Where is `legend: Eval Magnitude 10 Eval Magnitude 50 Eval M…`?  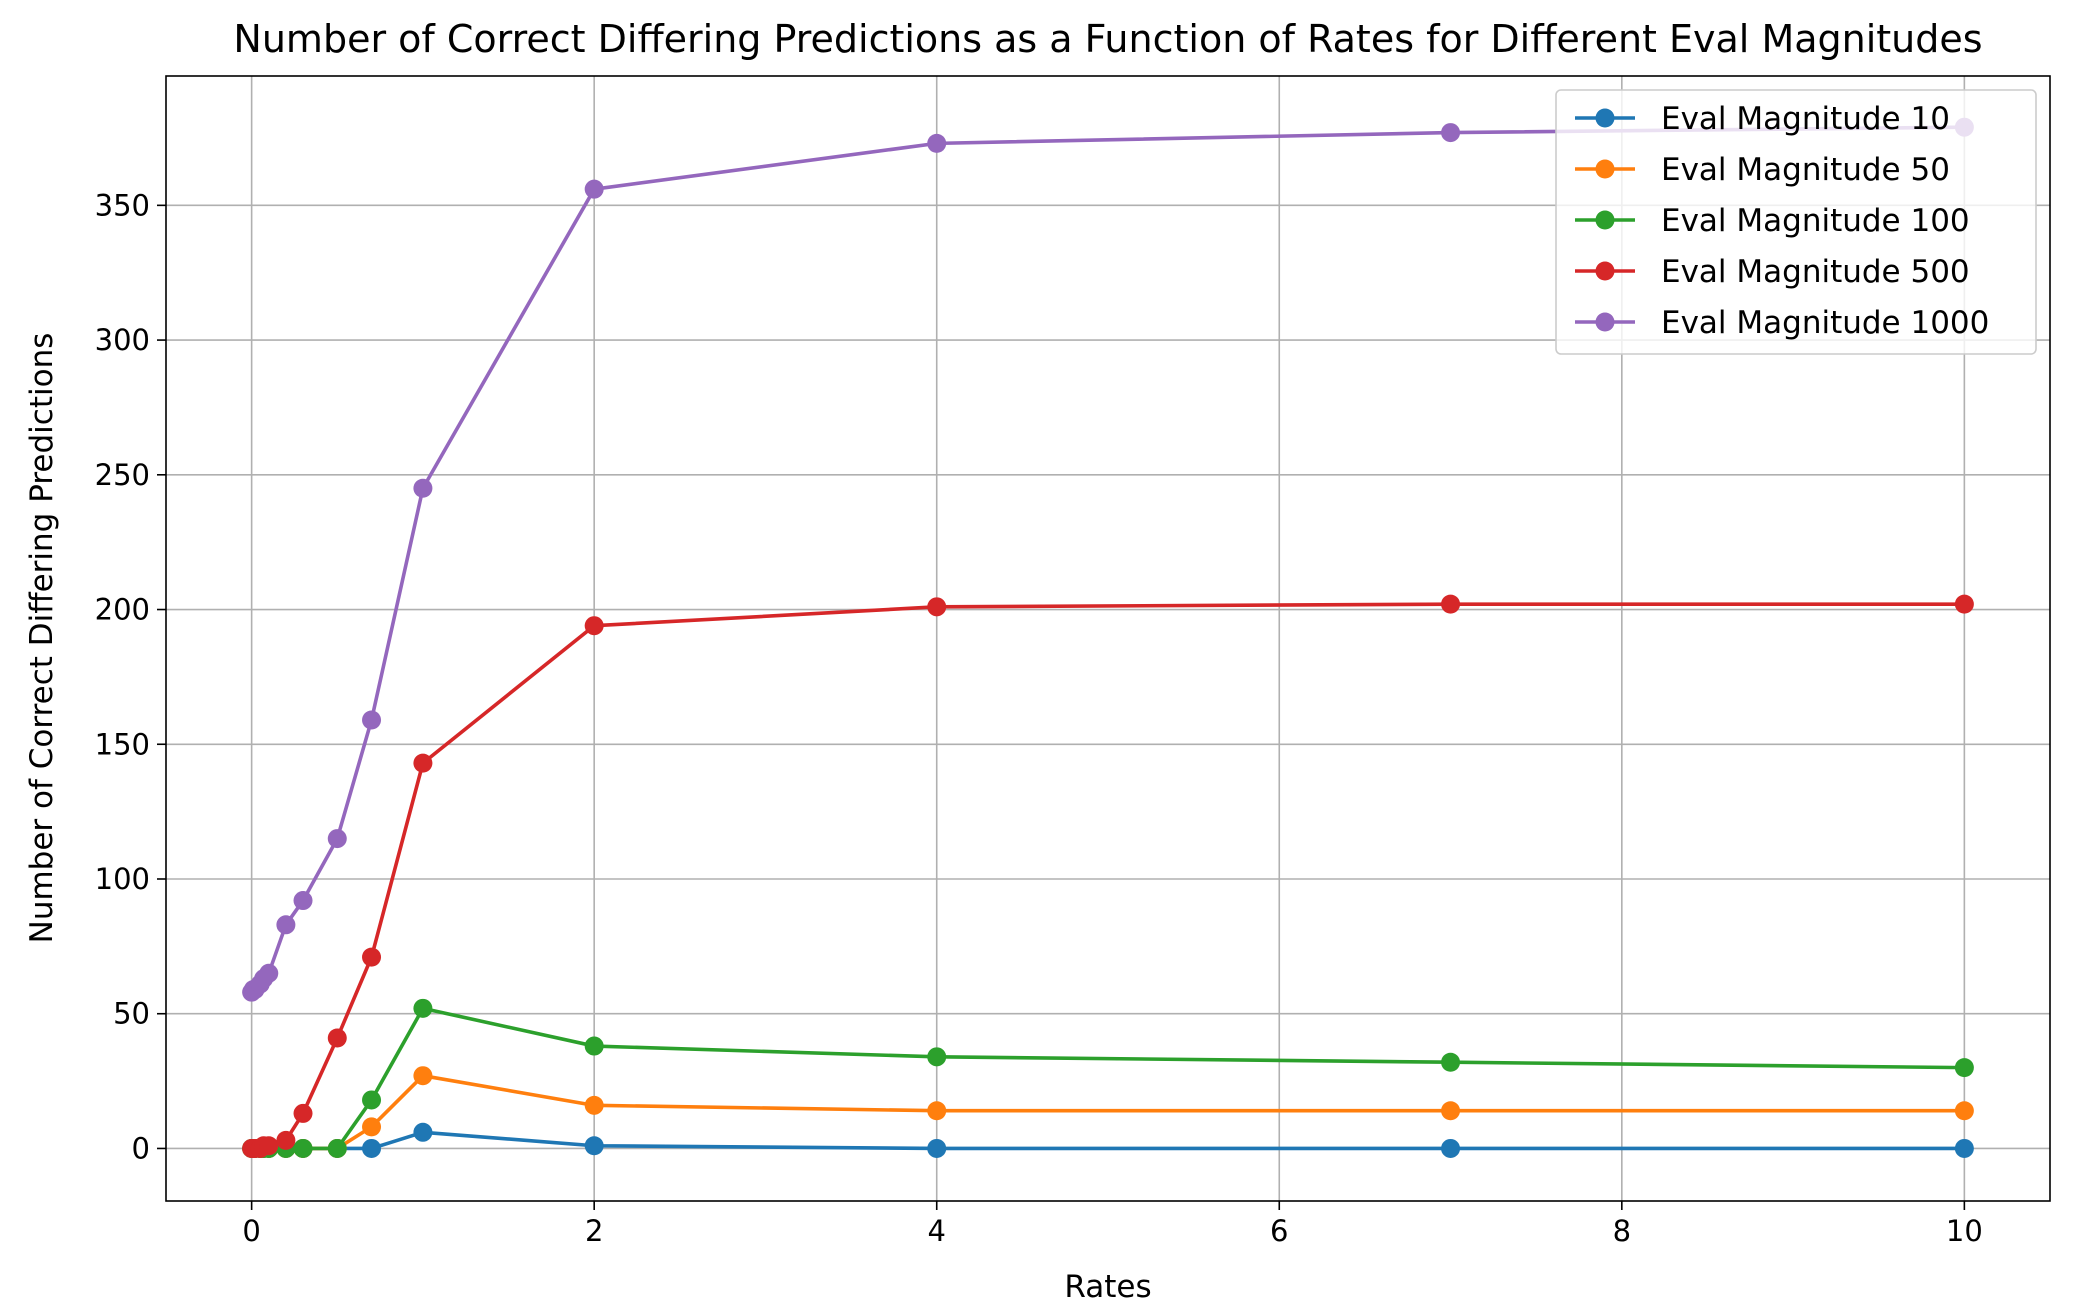 legend: Eval Magnitude 10 Eval Magnitude 50 Eval M… is located at coordinates (1796, 222).